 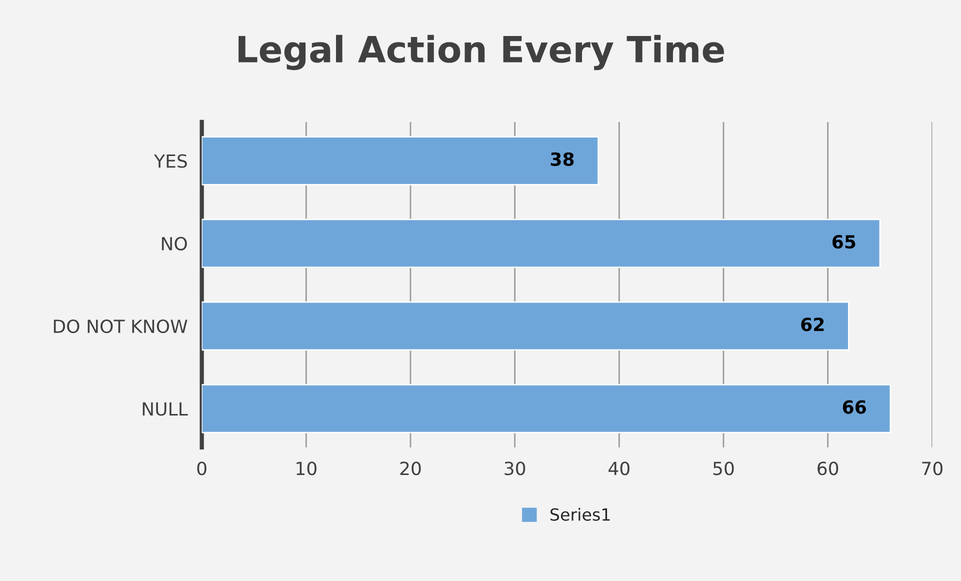 I want to click on y-tick-label: NO, so click(x=174, y=243).